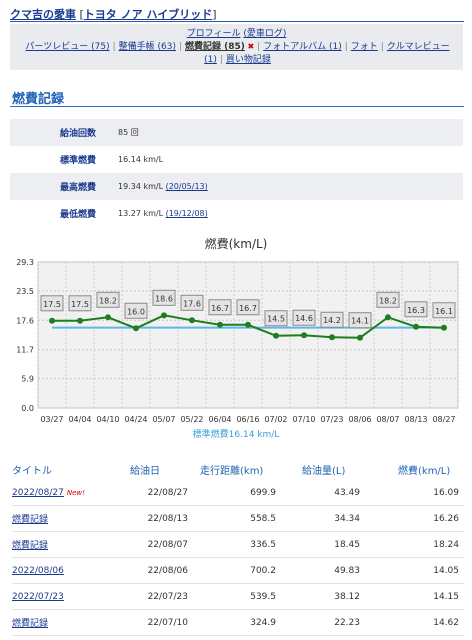 The width and height of the screenshot is (472, 640). Describe the element at coordinates (359, 419) in the screenshot. I see `x-tick-label: 08/06` at that location.